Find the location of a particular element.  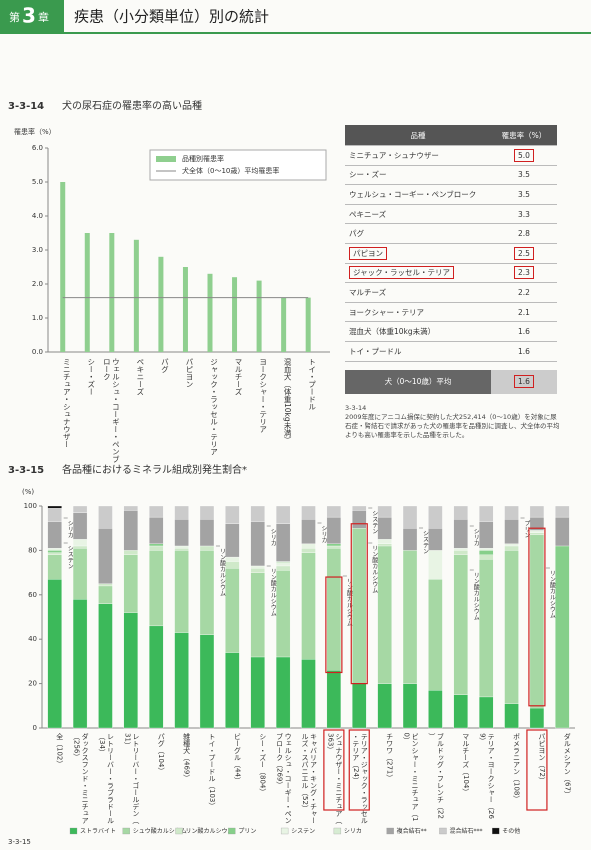

legend-label: 品種別罹患率 is located at coordinates (203, 158).